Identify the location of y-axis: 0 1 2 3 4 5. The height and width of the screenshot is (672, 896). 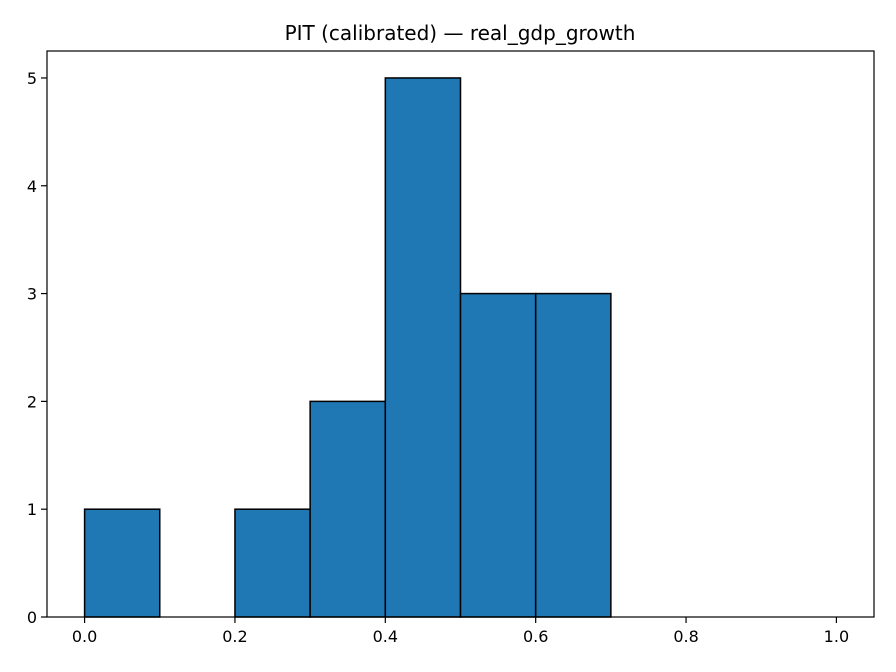
(37, 348).